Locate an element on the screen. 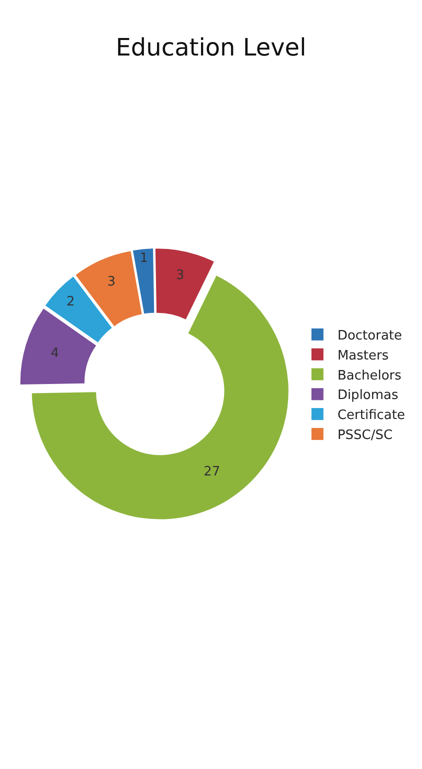 The width and height of the screenshot is (422, 769). data-label: 4 is located at coordinates (55, 354).